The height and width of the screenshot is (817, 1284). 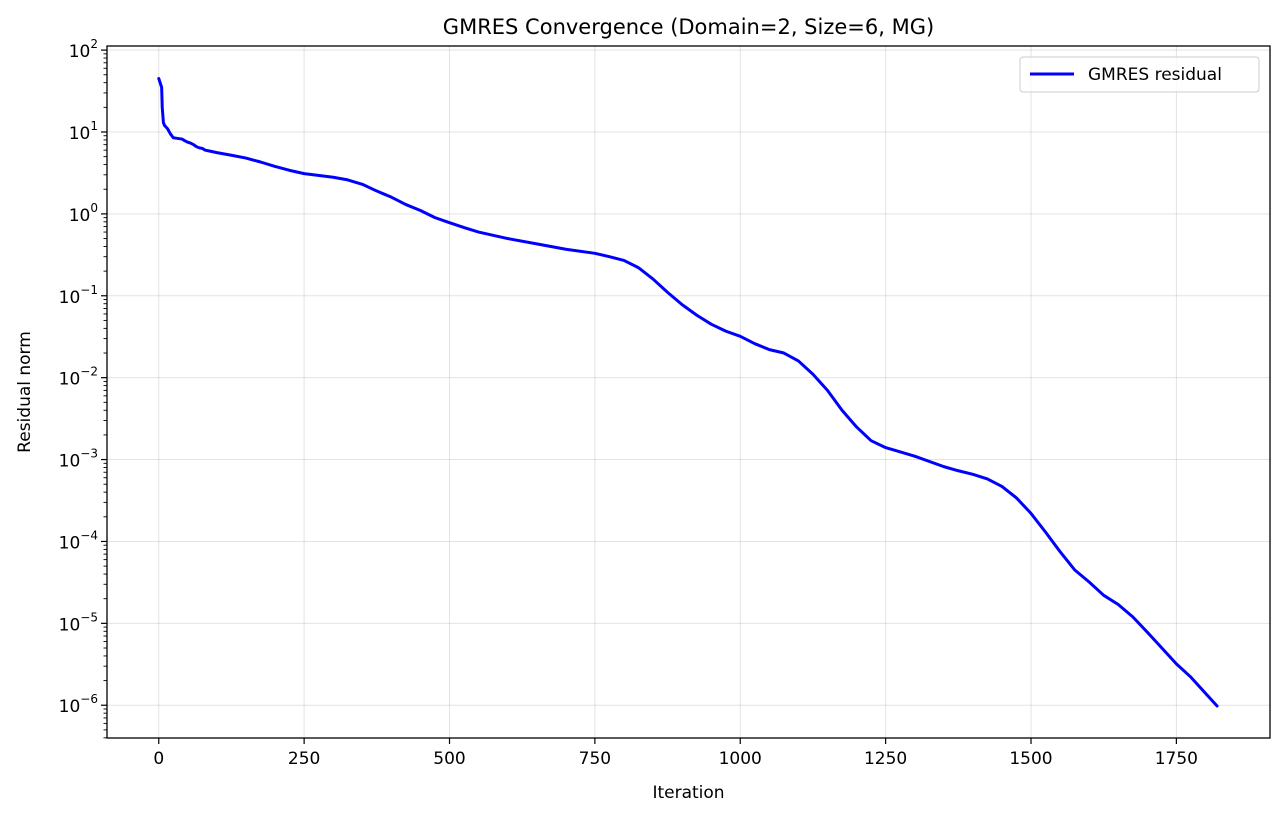 What do you see at coordinates (740, 759) in the screenshot?
I see `x-tick-label: 1000` at bounding box center [740, 759].